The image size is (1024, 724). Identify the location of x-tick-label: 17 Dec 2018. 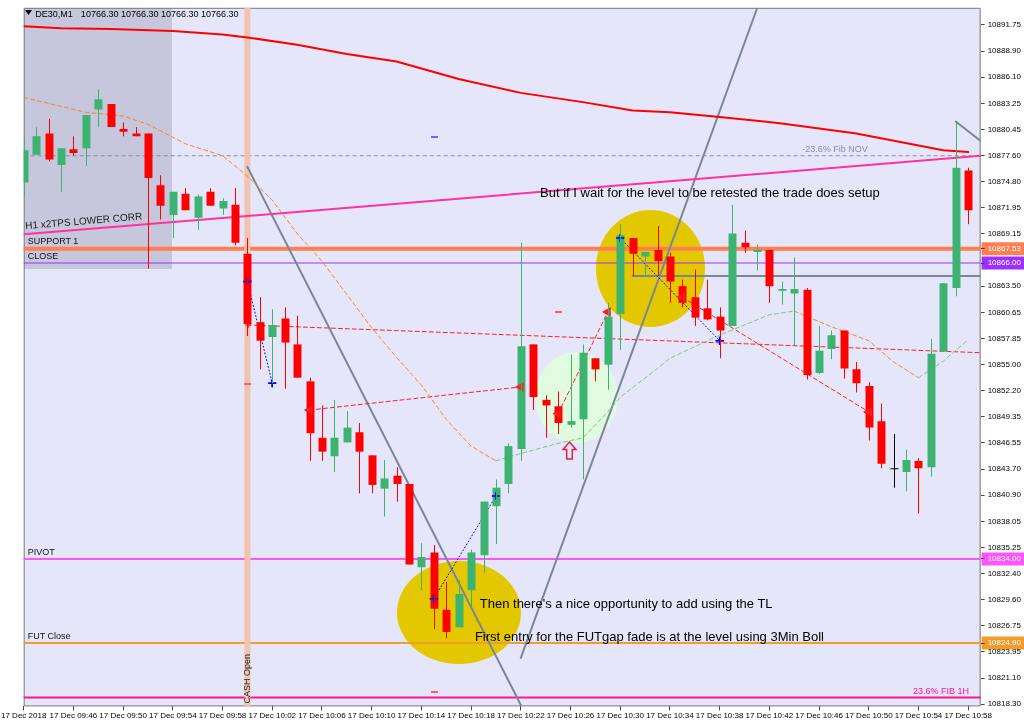
(24, 716).